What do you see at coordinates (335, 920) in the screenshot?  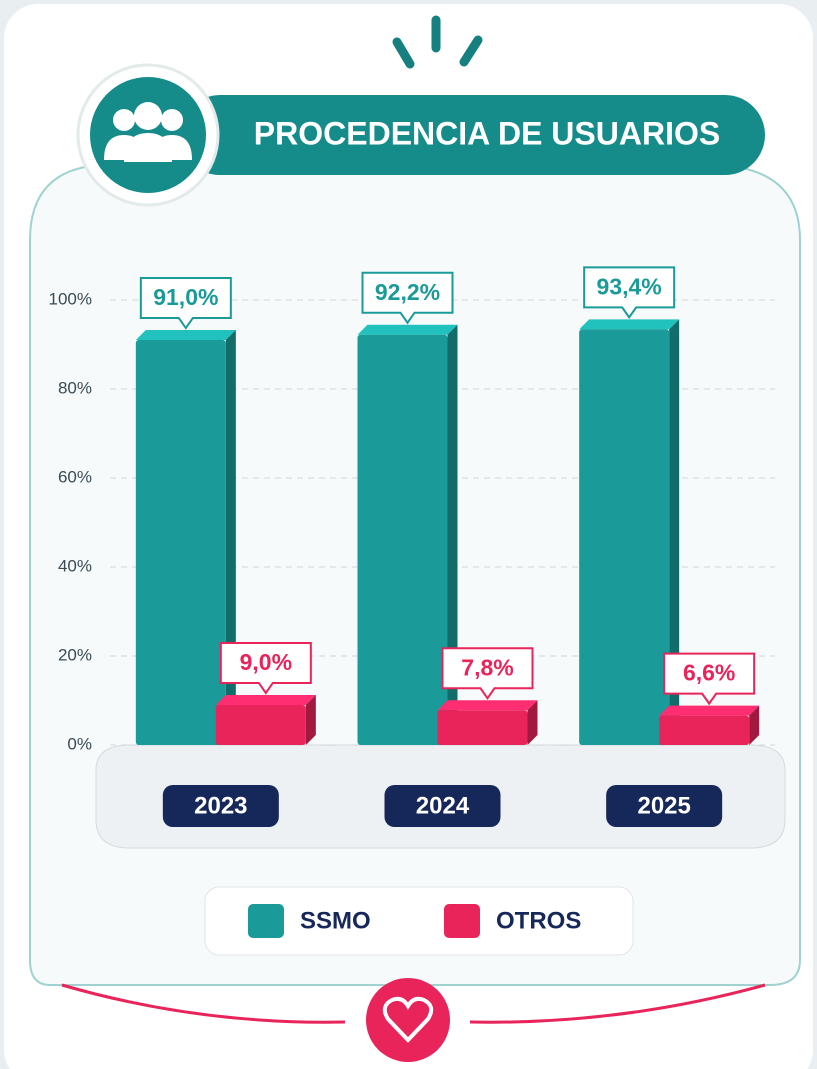 I see `legend-label: SSMO` at bounding box center [335, 920].